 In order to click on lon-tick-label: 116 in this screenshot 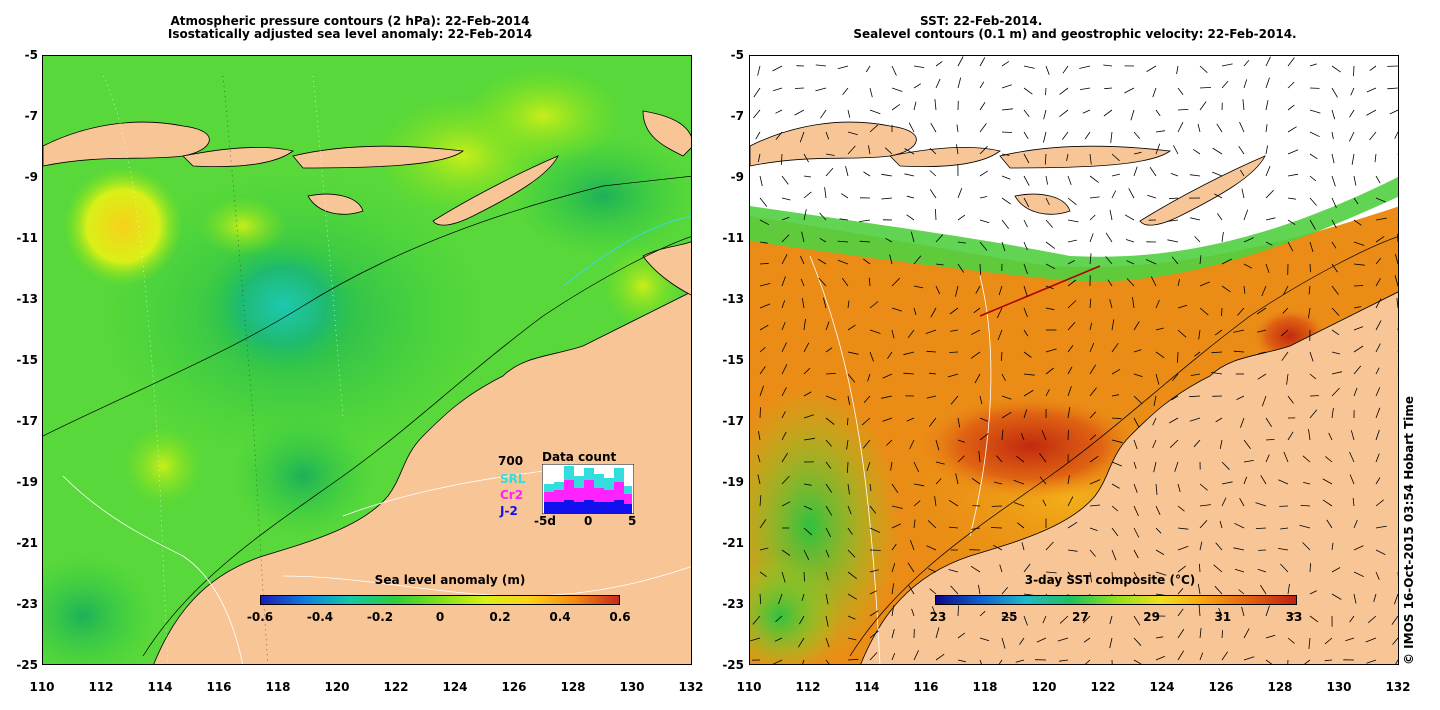, I will do `click(219, 687)`.